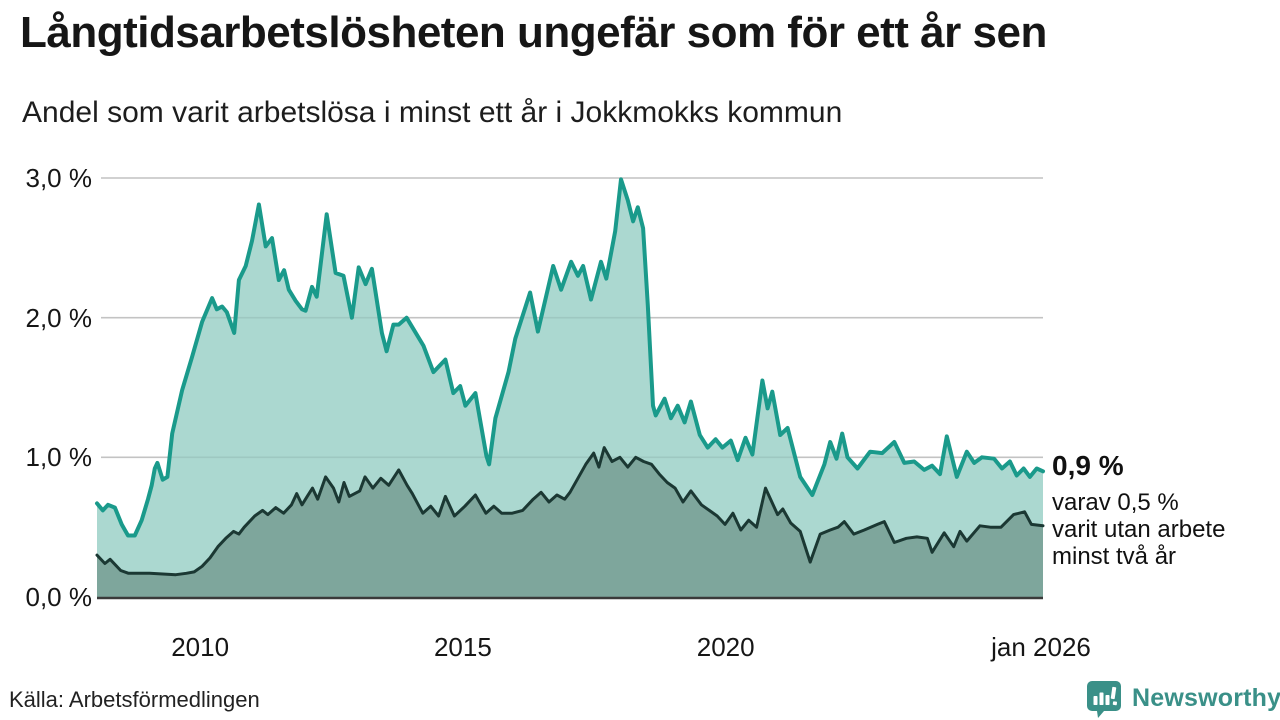 This screenshot has width=1280, height=720. I want to click on x-tick-label: 2015, so click(462, 647).